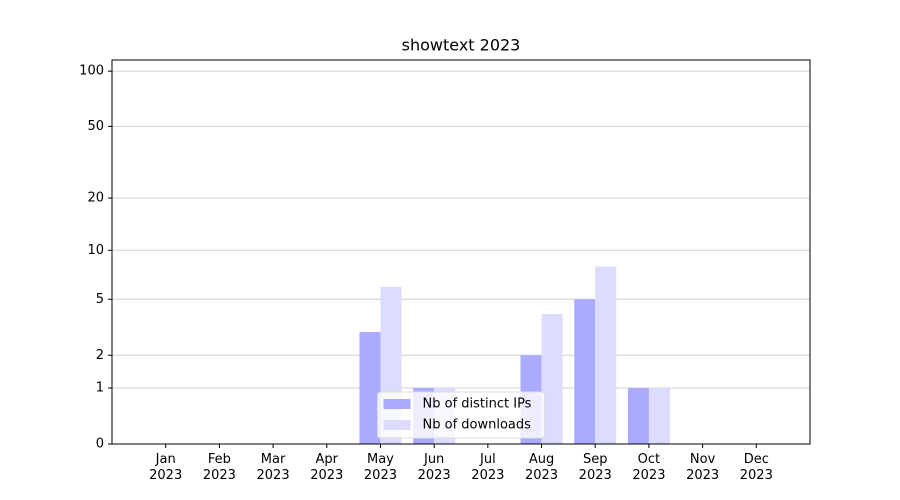  What do you see at coordinates (541, 467) in the screenshot?
I see `x-tick-label: Aug 2023` at bounding box center [541, 467].